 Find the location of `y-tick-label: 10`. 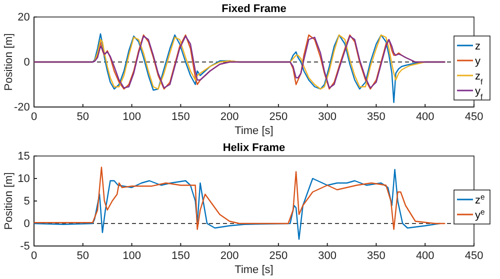

y-tick-label: 10 is located at coordinates (24, 179).